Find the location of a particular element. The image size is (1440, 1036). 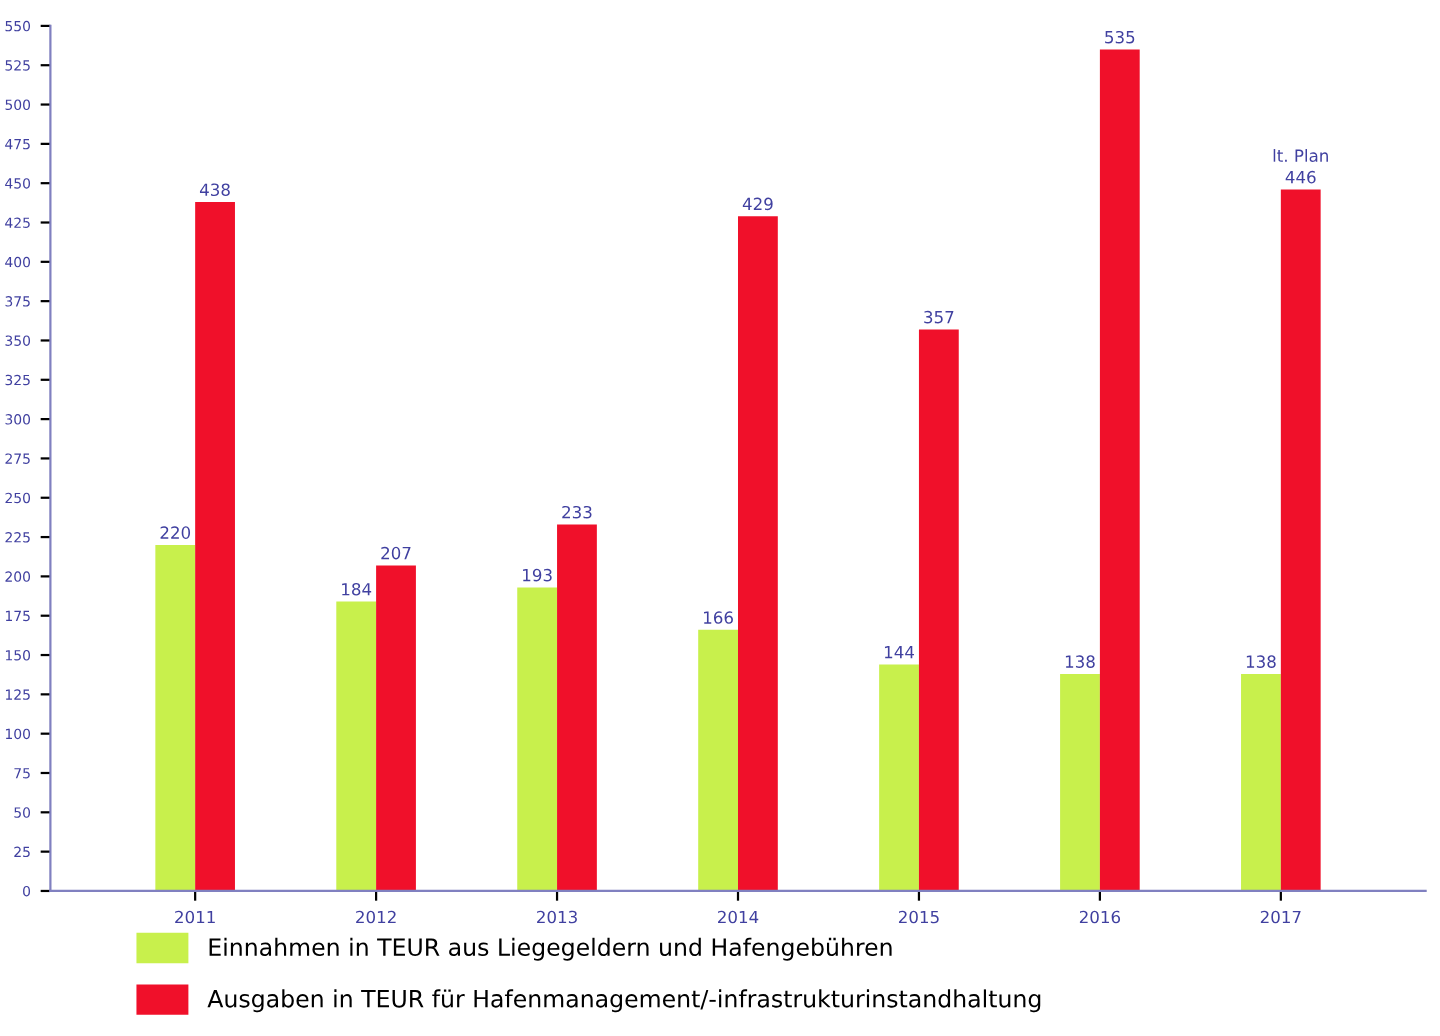

data-label: 207 is located at coordinates (396, 553).